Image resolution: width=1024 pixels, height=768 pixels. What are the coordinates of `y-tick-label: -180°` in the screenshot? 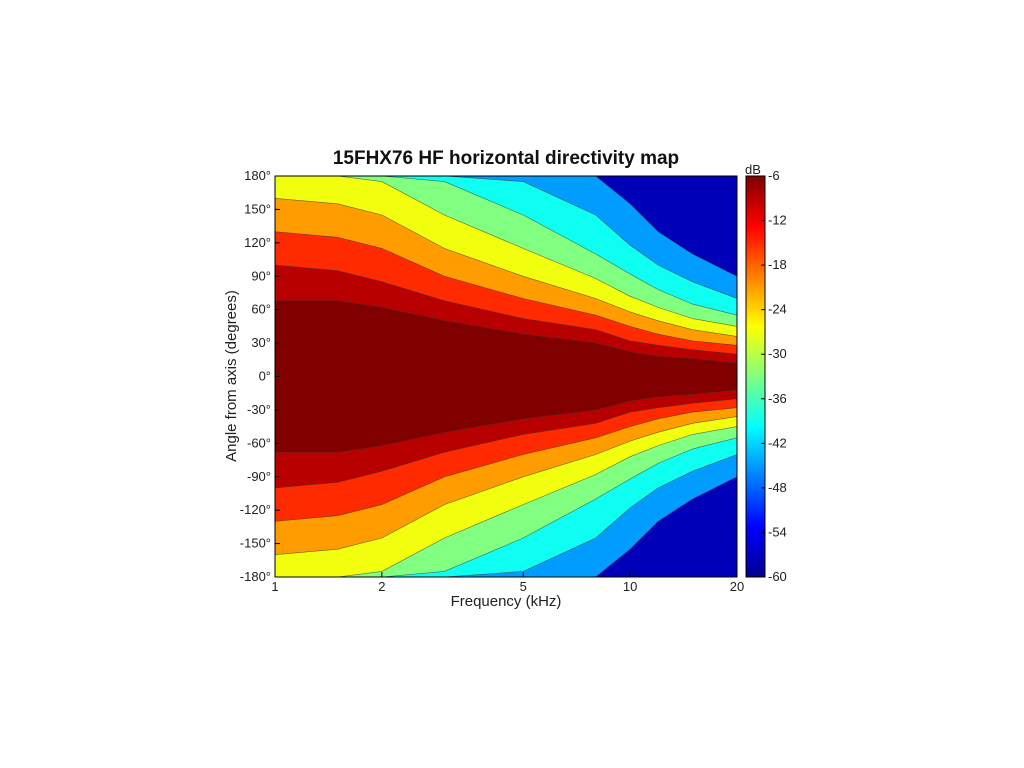 It's located at (255, 576).